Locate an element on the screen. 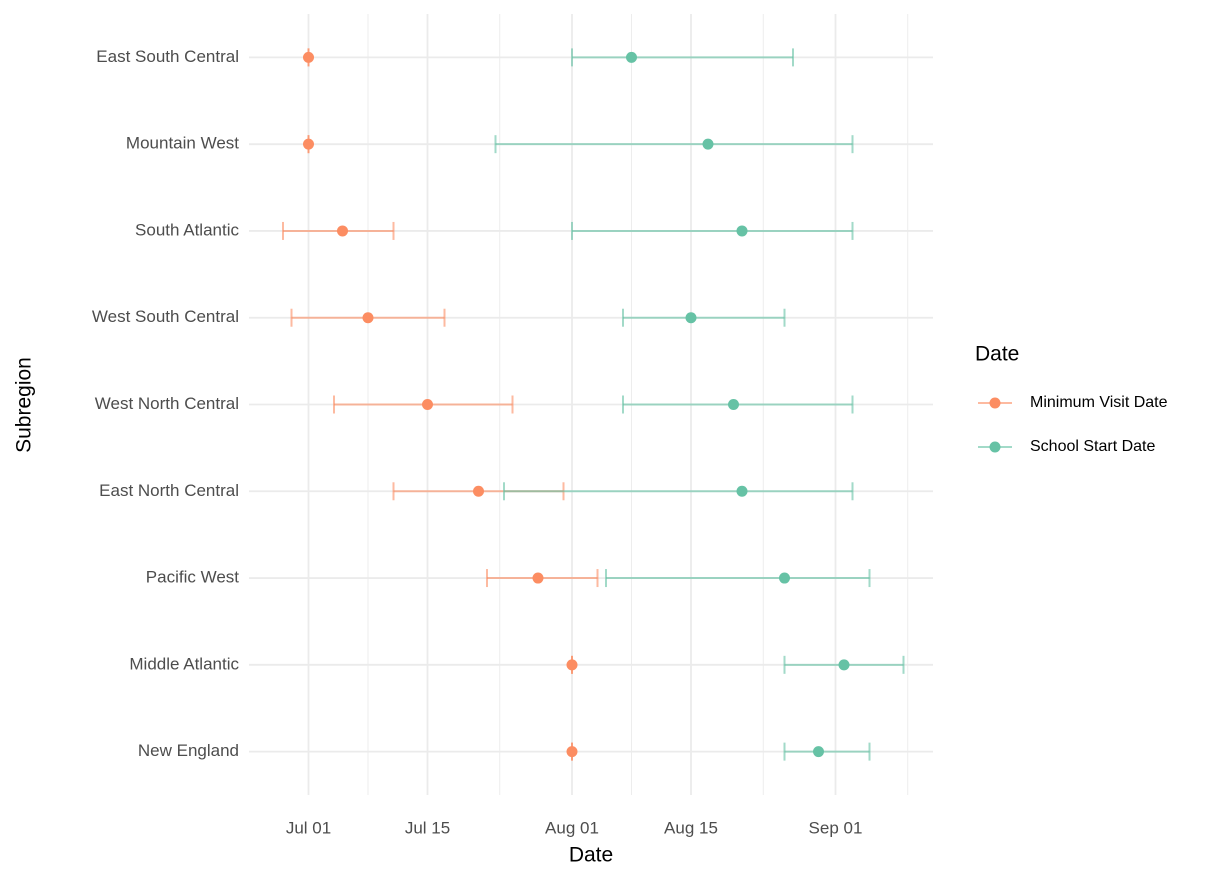 The width and height of the screenshot is (1228, 869). x-tick-label: Aug 15 is located at coordinates (691, 827).